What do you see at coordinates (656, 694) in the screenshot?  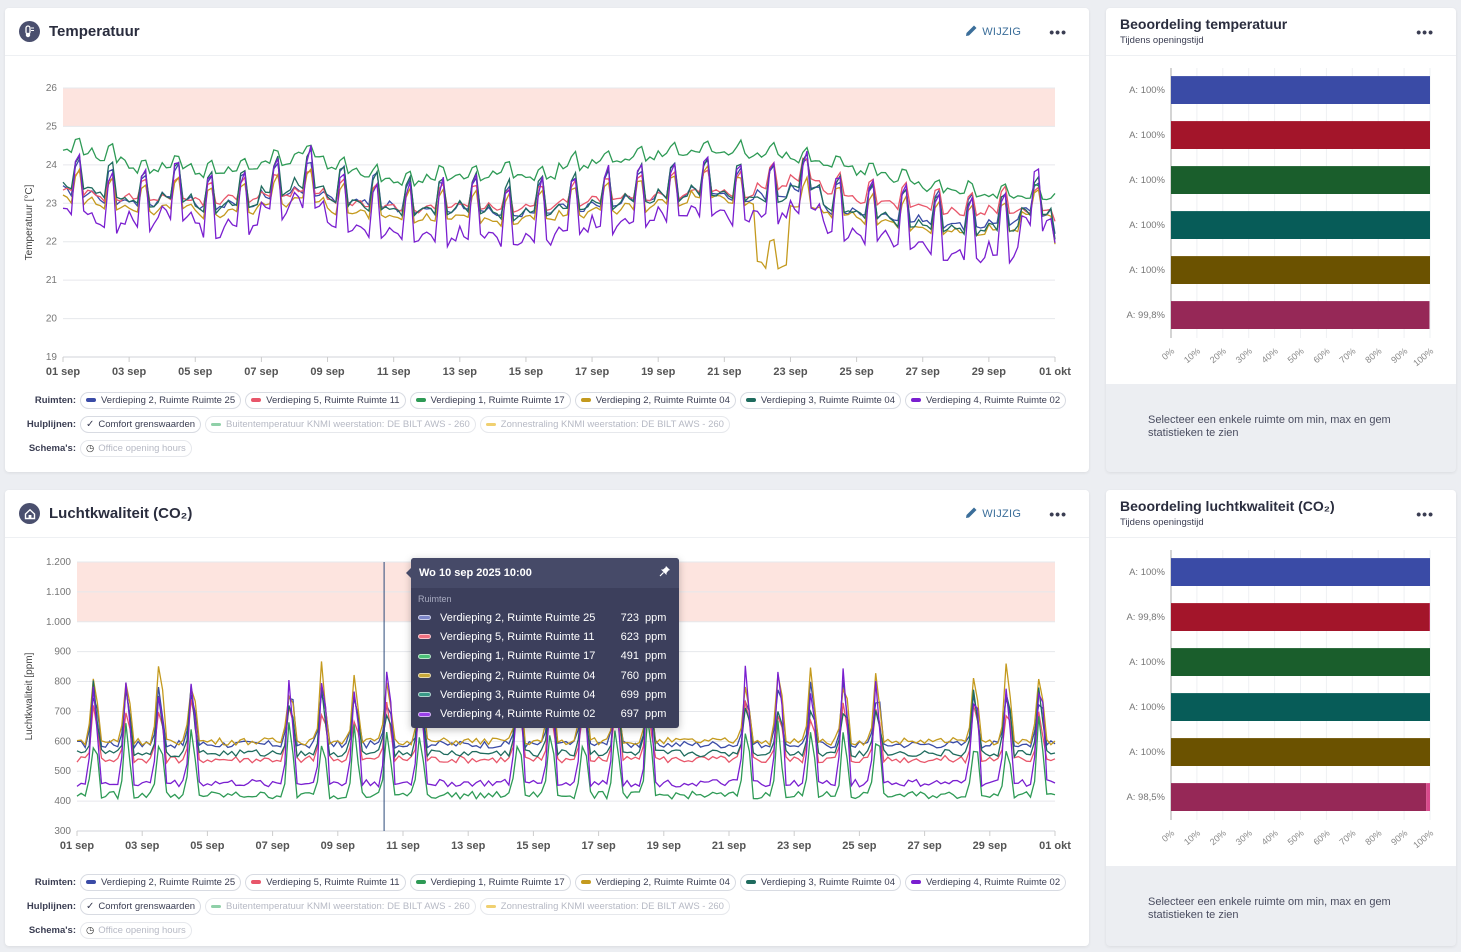 I see `tooltip-unit: ppm` at bounding box center [656, 694].